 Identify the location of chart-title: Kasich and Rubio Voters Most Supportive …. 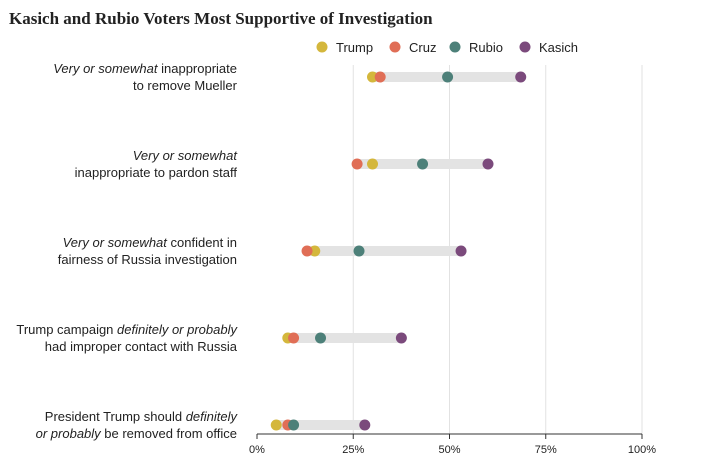
(221, 18).